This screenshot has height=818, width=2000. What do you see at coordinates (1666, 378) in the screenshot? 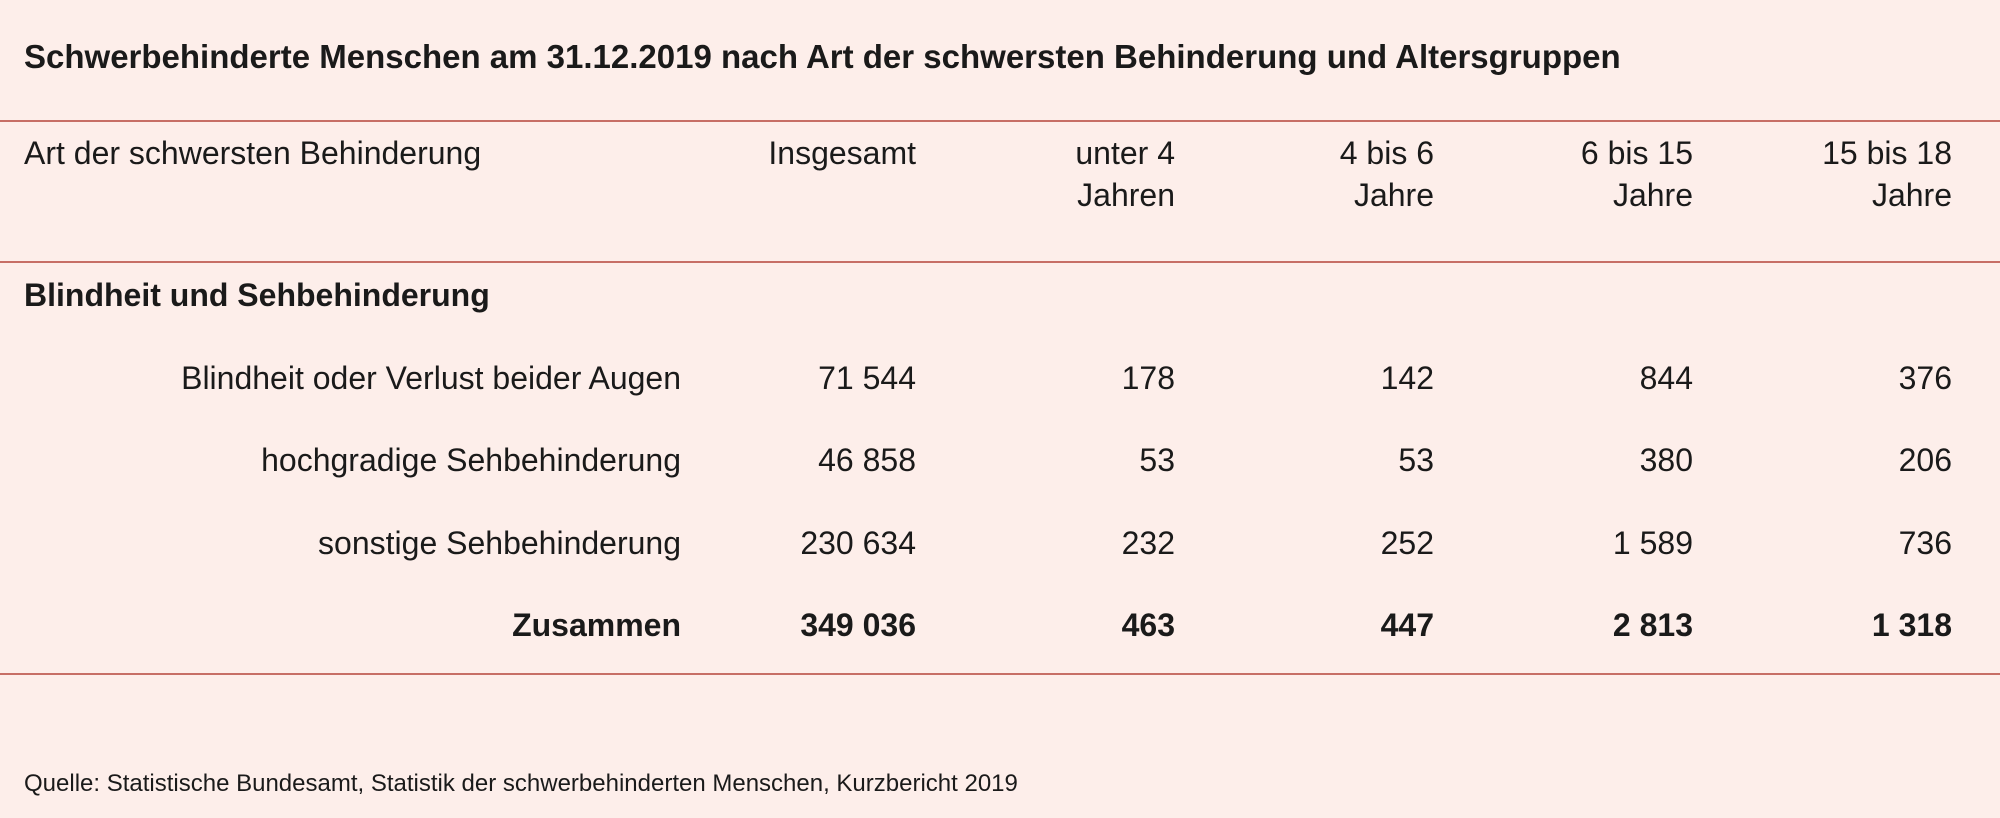
I see `cell: 844` at bounding box center [1666, 378].